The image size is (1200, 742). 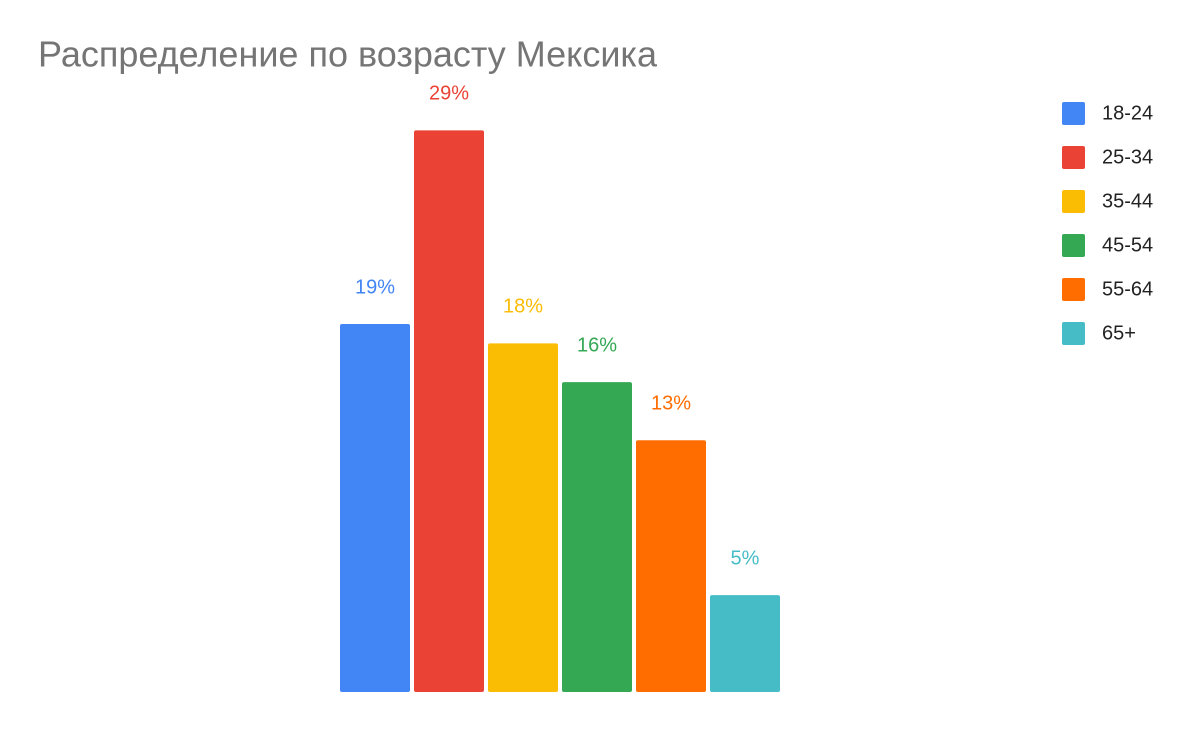 I want to click on legend-label: 55-64, so click(x=1127, y=289).